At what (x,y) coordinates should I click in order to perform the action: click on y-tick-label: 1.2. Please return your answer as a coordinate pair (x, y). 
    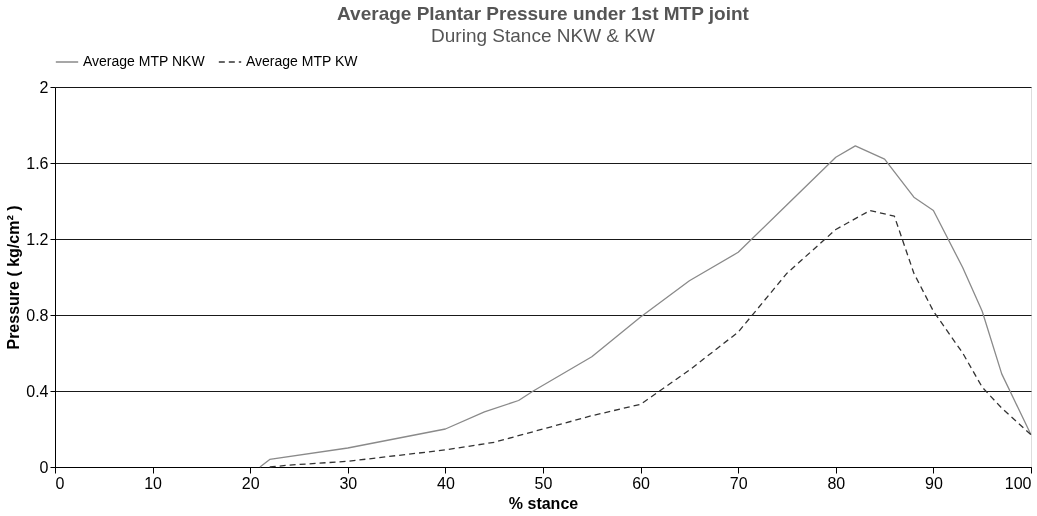
    Looking at the image, I should click on (37, 239).